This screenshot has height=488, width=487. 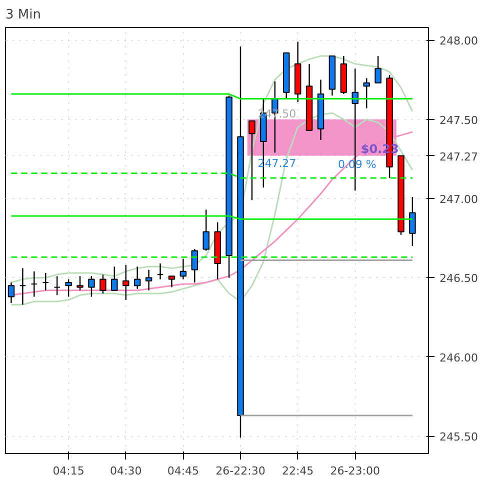 What do you see at coordinates (298, 471) in the screenshot?
I see `x-tick-label: 22:45` at bounding box center [298, 471].